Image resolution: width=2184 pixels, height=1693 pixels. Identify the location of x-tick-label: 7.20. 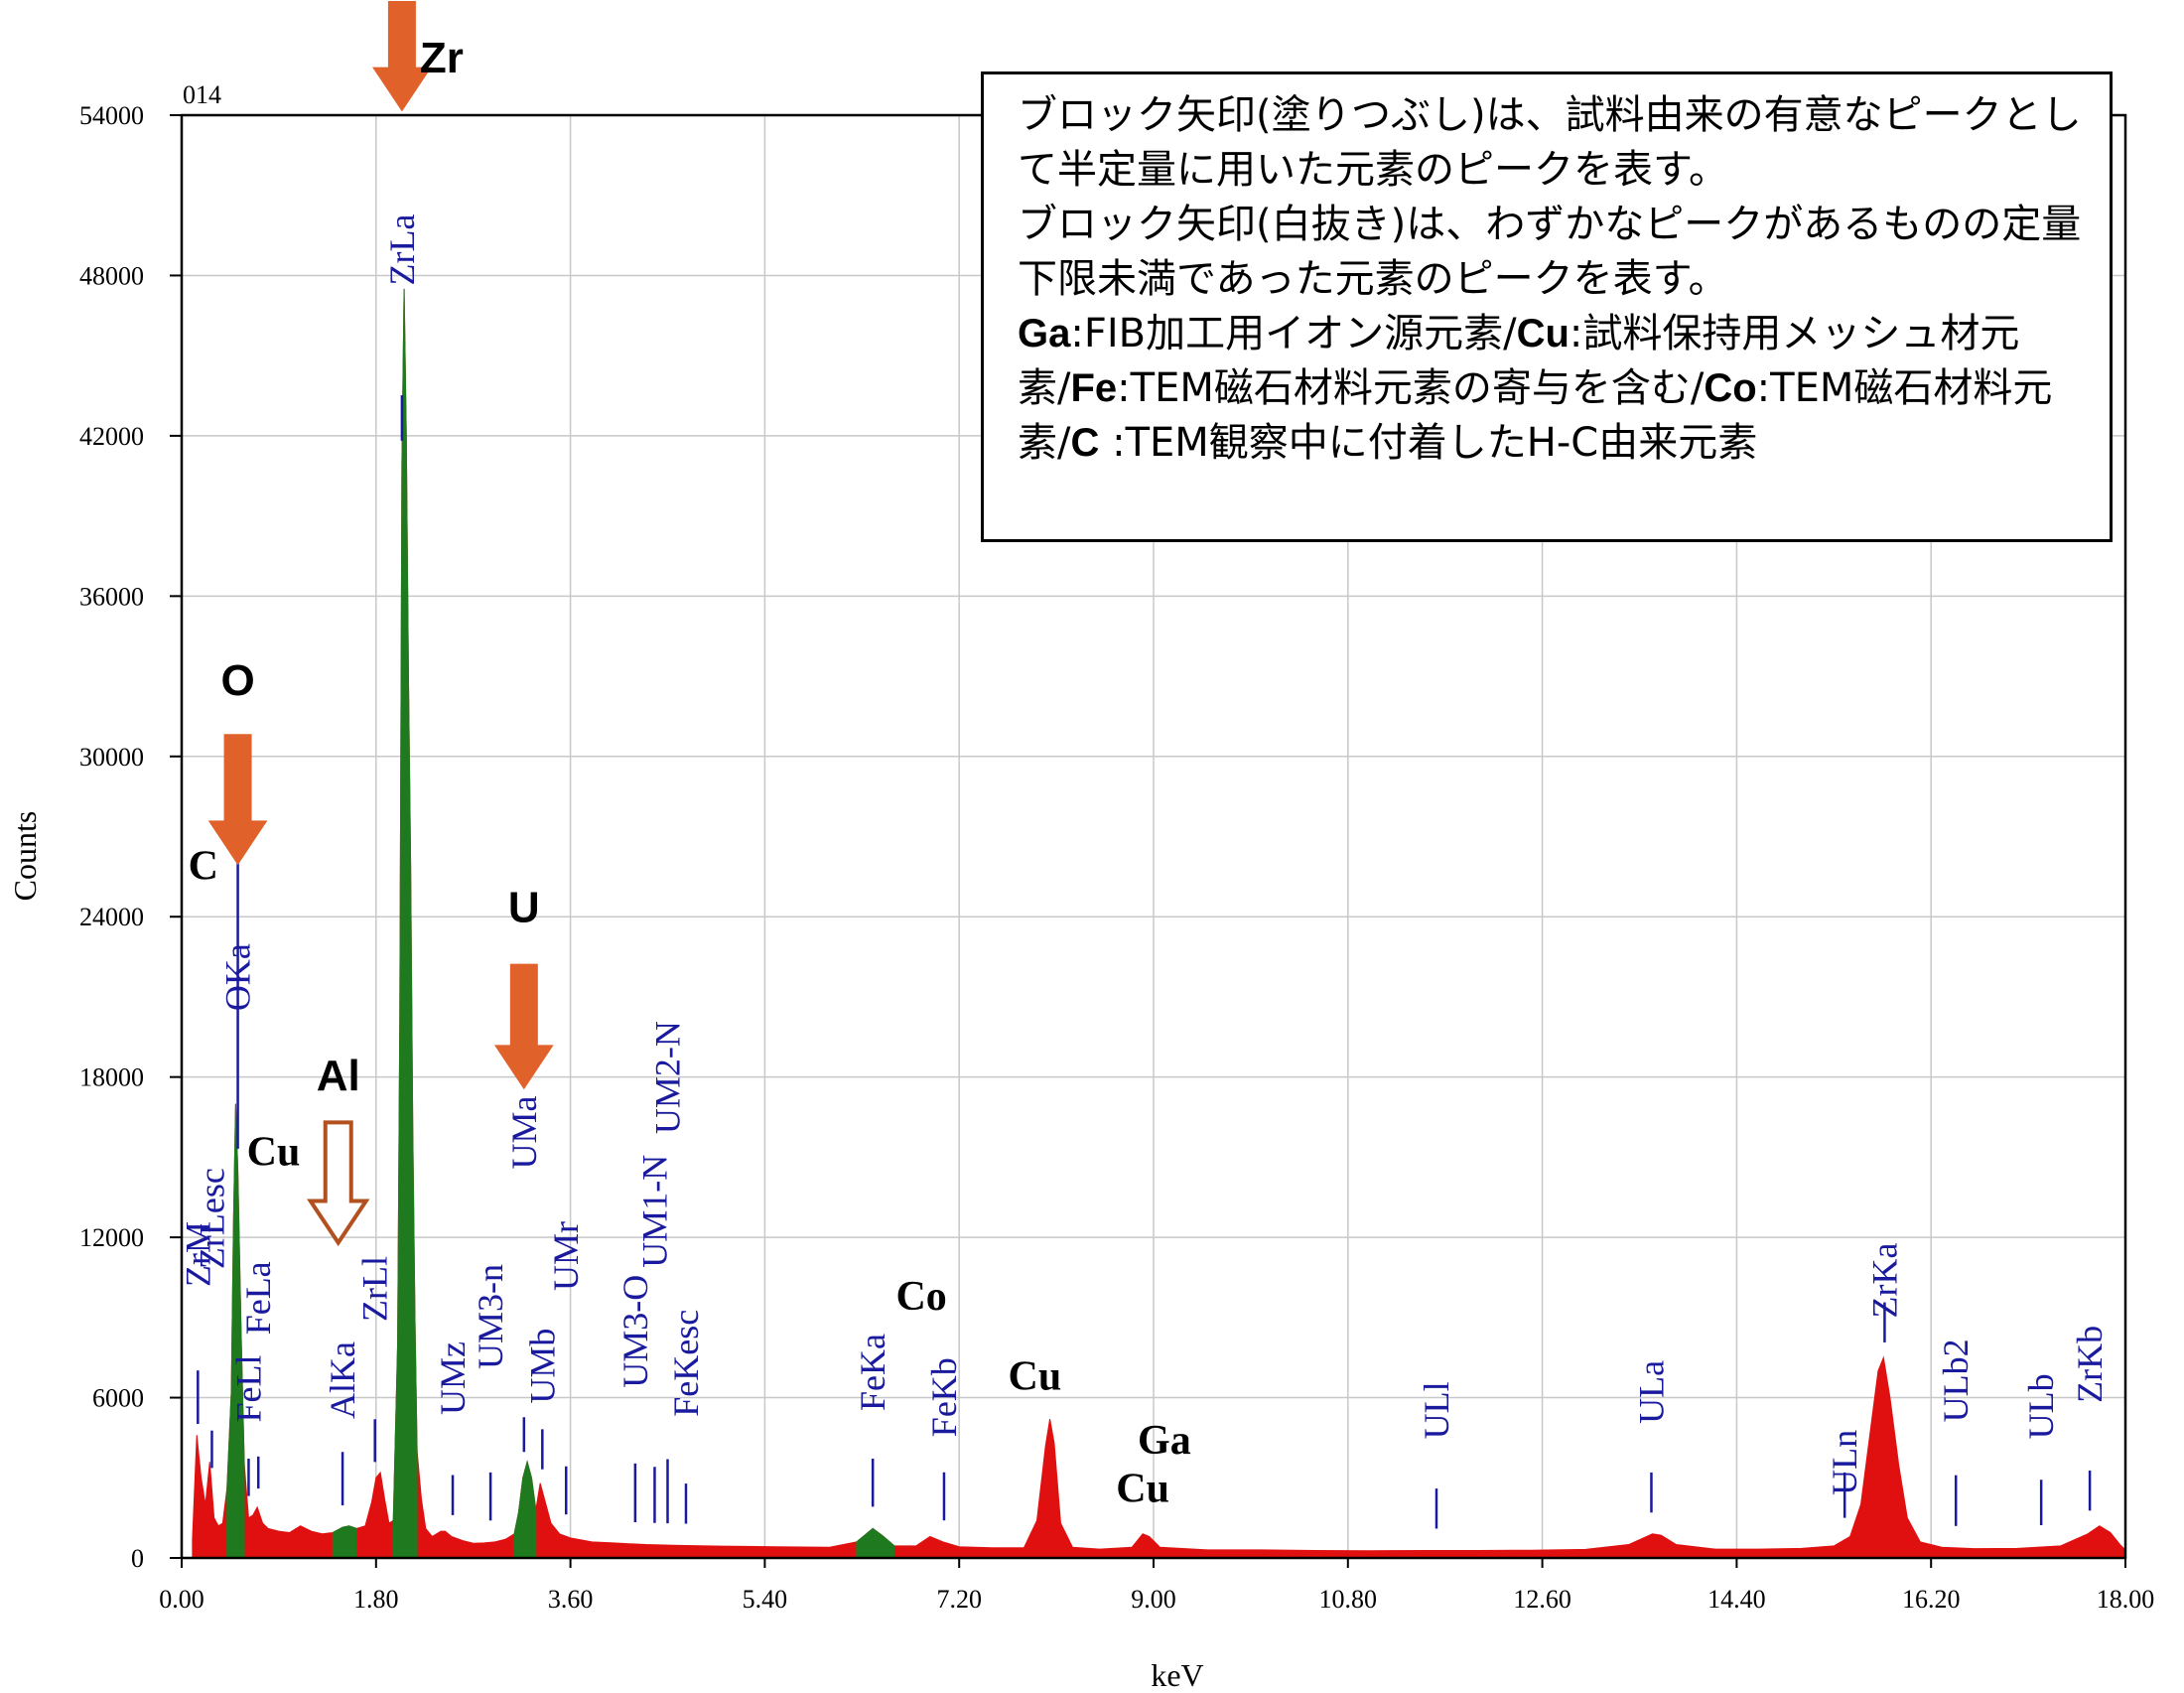
(959, 1599).